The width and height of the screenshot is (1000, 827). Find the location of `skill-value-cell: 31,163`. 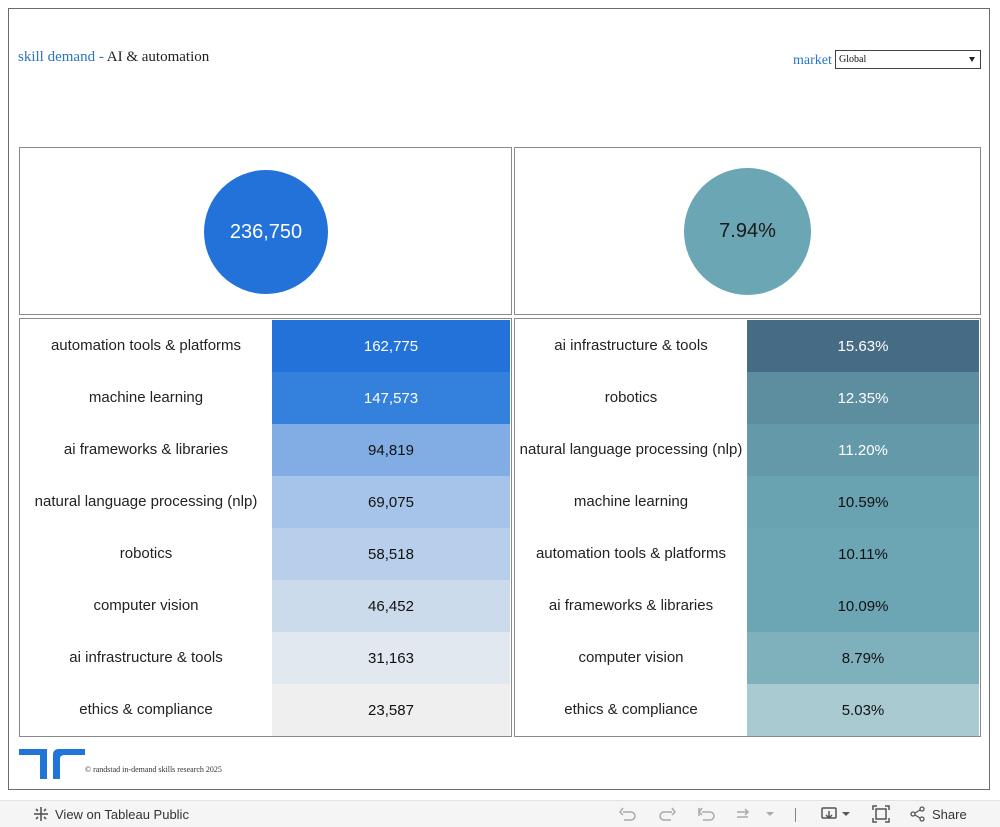

skill-value-cell: 31,163 is located at coordinates (391, 658).